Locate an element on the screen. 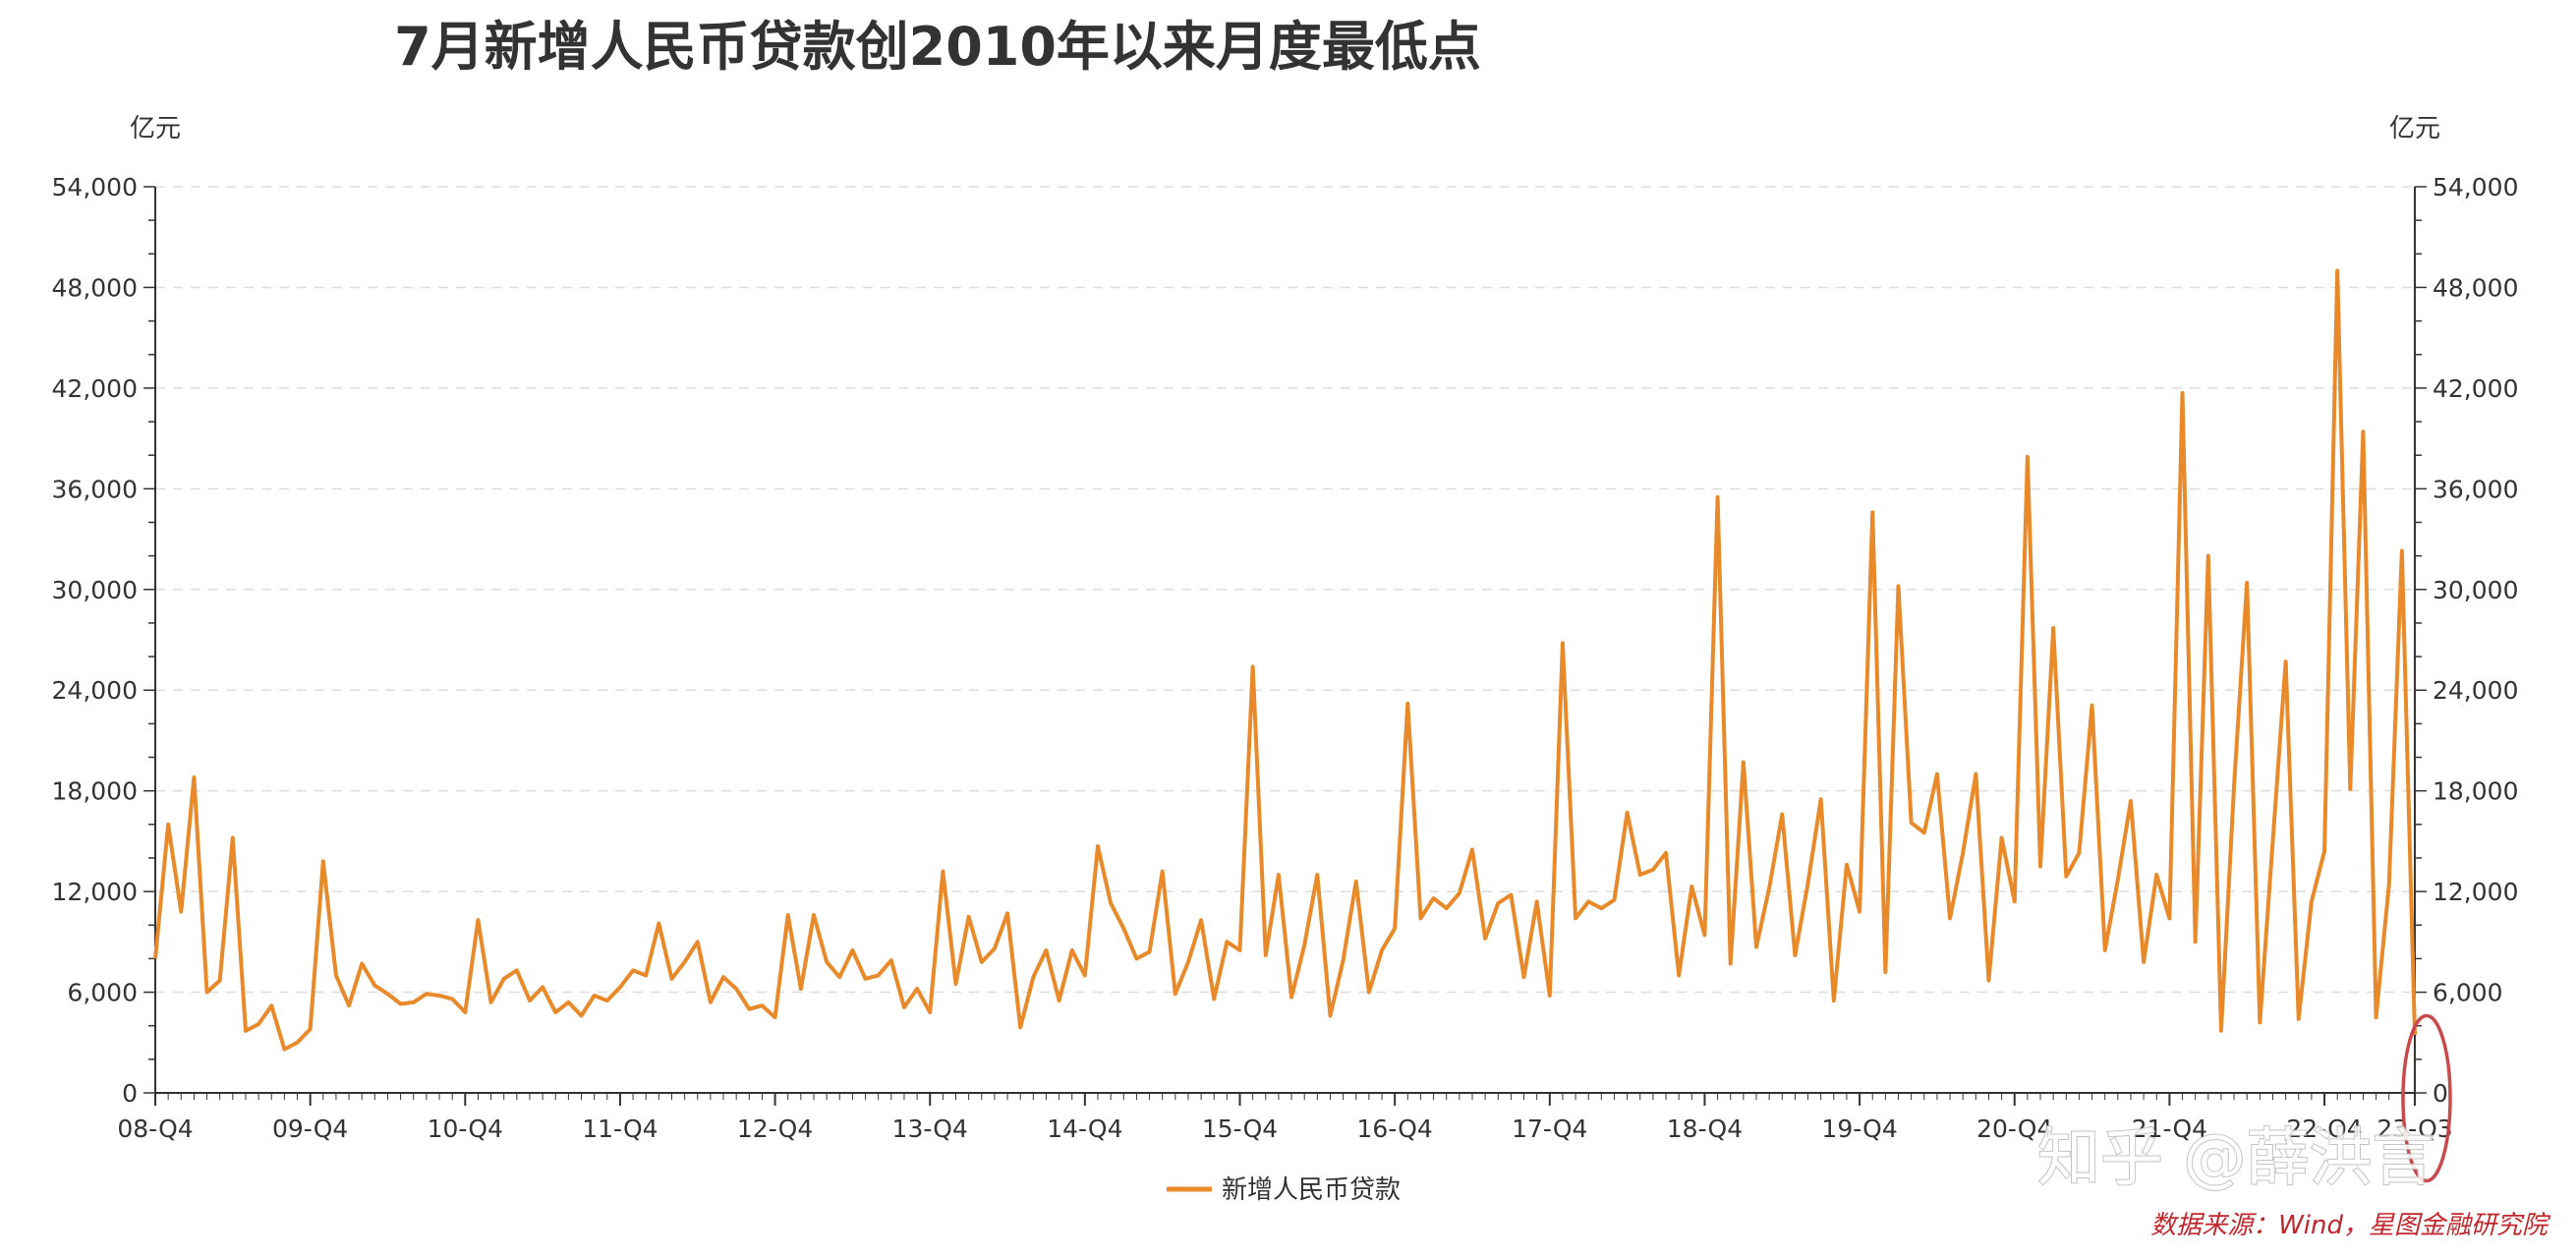 The height and width of the screenshot is (1258, 2576). y-tick-label-left: 0 is located at coordinates (130, 1093).